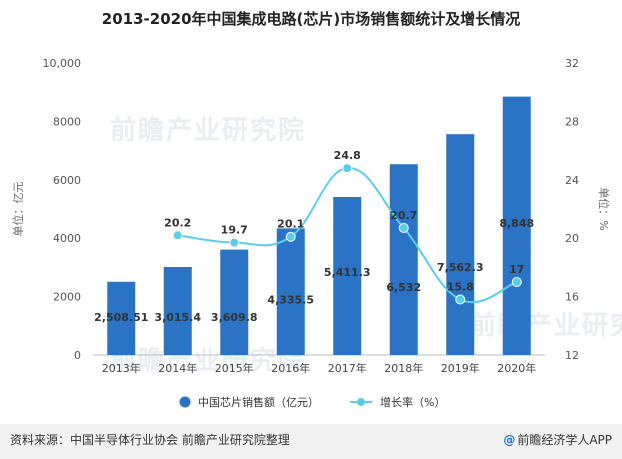 This screenshot has height=459, width=622. Describe the element at coordinates (121, 368) in the screenshot. I see `x-tick-label: 2013年` at that location.